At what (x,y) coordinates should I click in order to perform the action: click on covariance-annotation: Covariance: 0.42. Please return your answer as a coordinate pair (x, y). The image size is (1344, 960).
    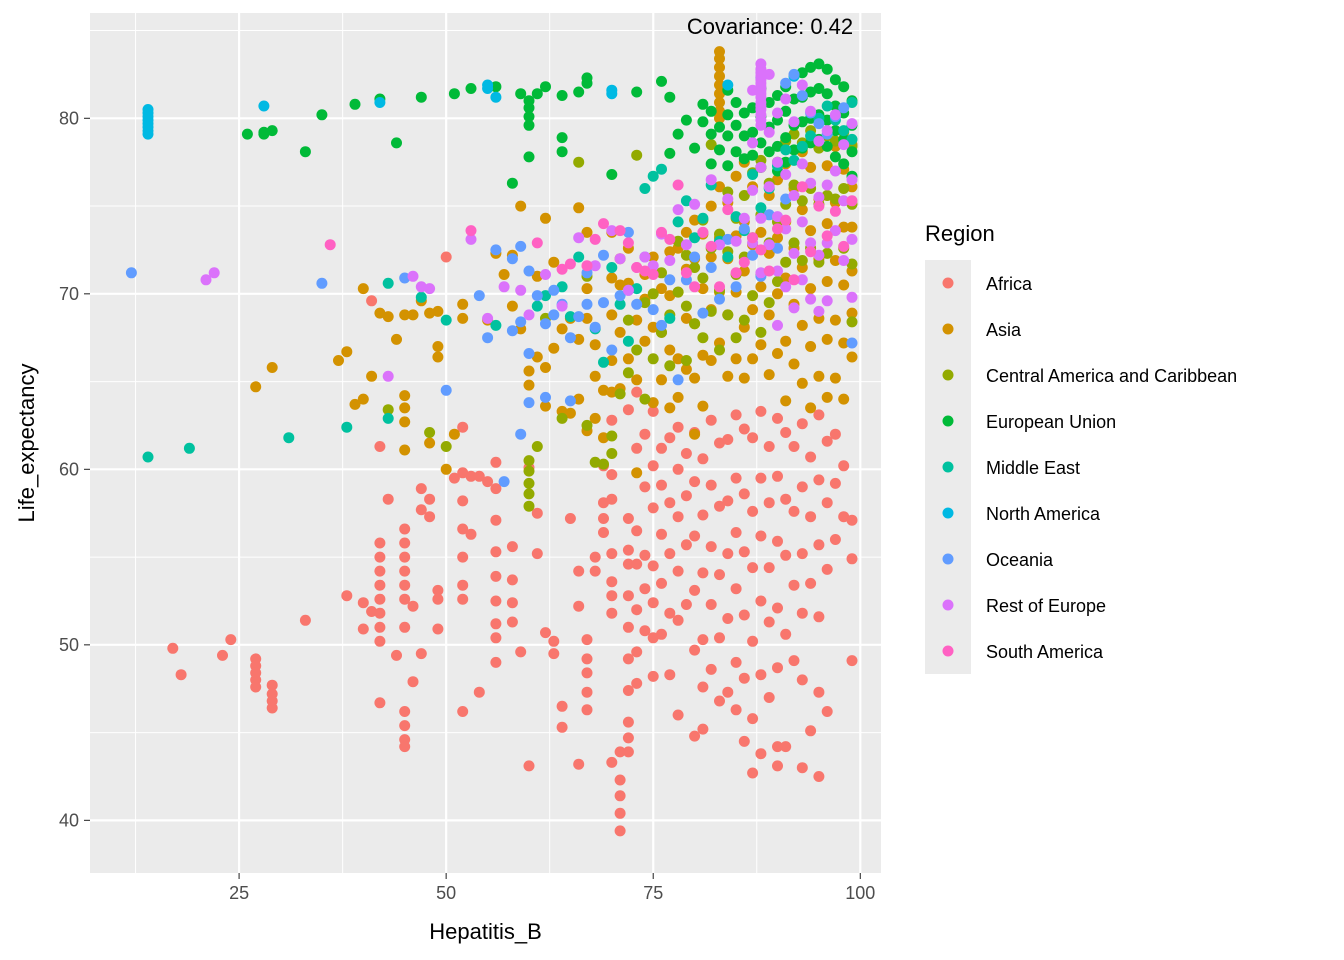
    Looking at the image, I should click on (770, 26).